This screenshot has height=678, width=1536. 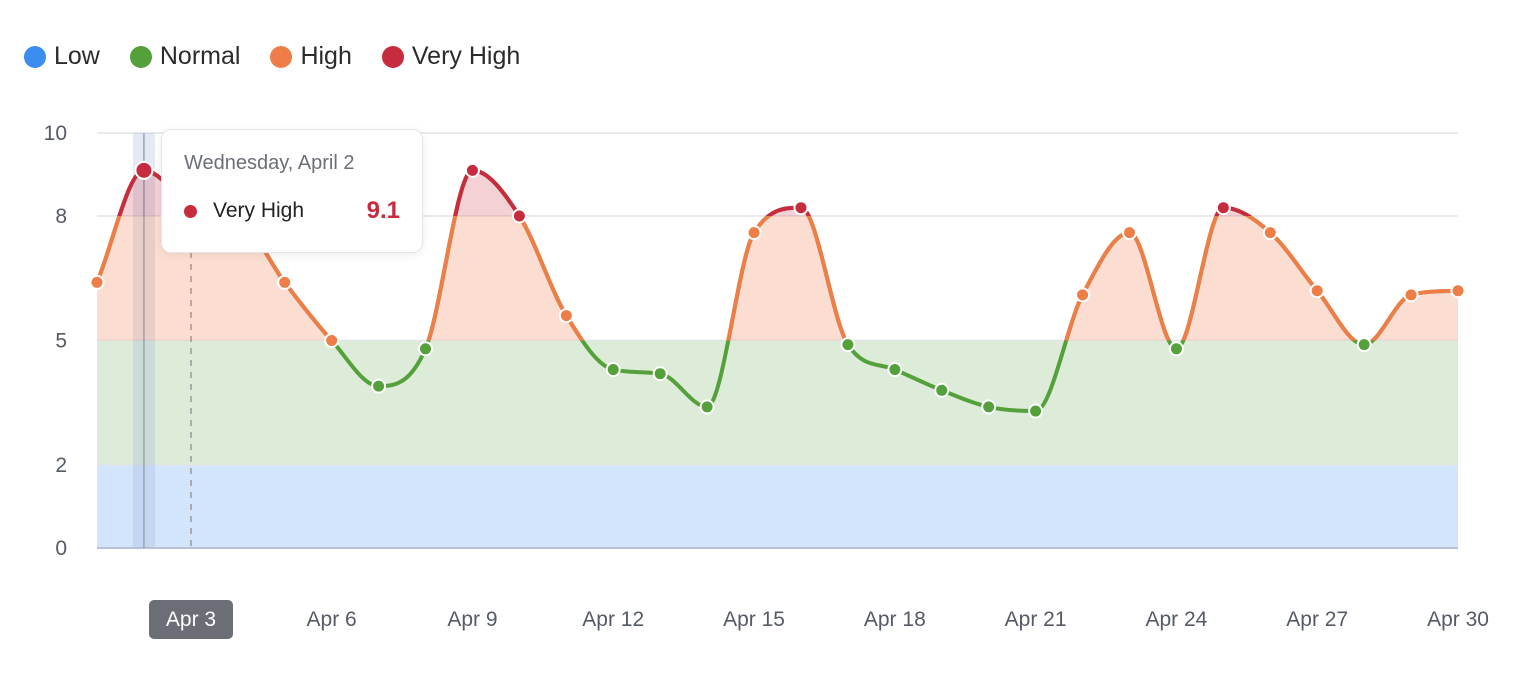 I want to click on tooltip-series-dot, so click(x=190, y=211).